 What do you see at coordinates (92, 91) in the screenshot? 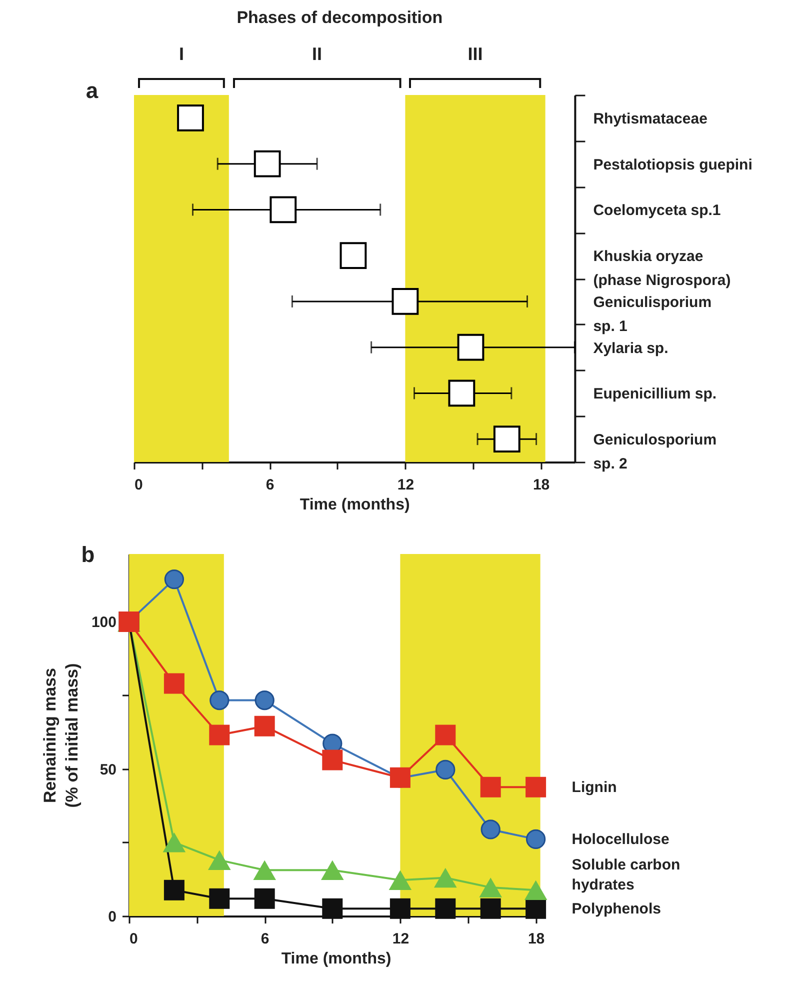
I see `text: a` at bounding box center [92, 91].